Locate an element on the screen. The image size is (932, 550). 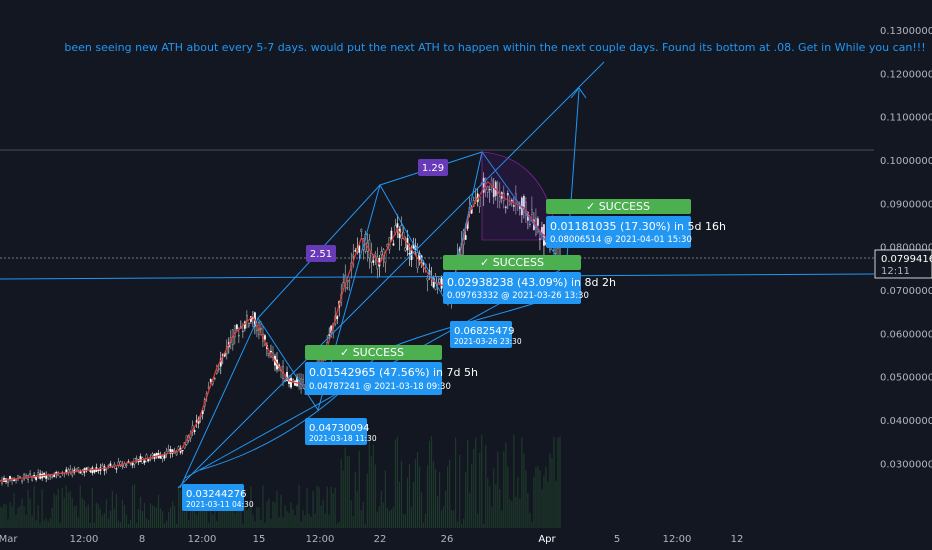
measure-3-sub: 0.08006514 @ 2021-04-01 15:30 is located at coordinates (621, 240).